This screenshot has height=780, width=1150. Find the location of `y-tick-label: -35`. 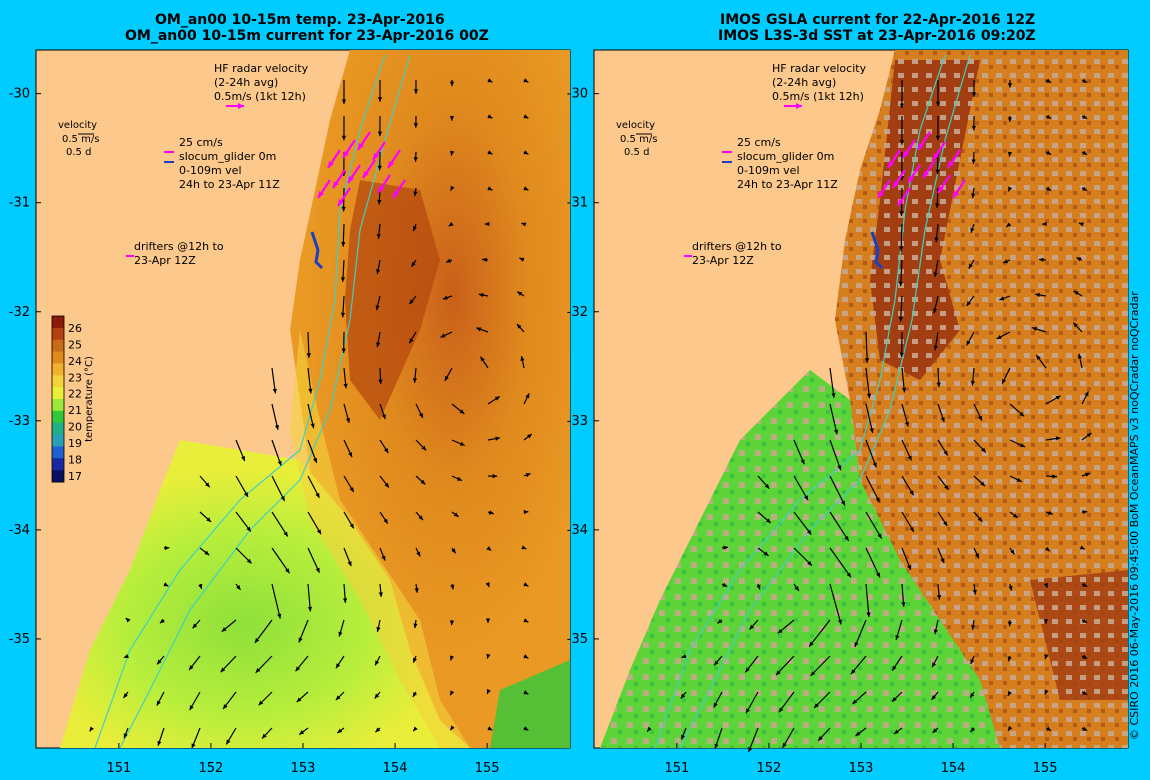

y-tick-label: -35 is located at coordinates (19, 639).